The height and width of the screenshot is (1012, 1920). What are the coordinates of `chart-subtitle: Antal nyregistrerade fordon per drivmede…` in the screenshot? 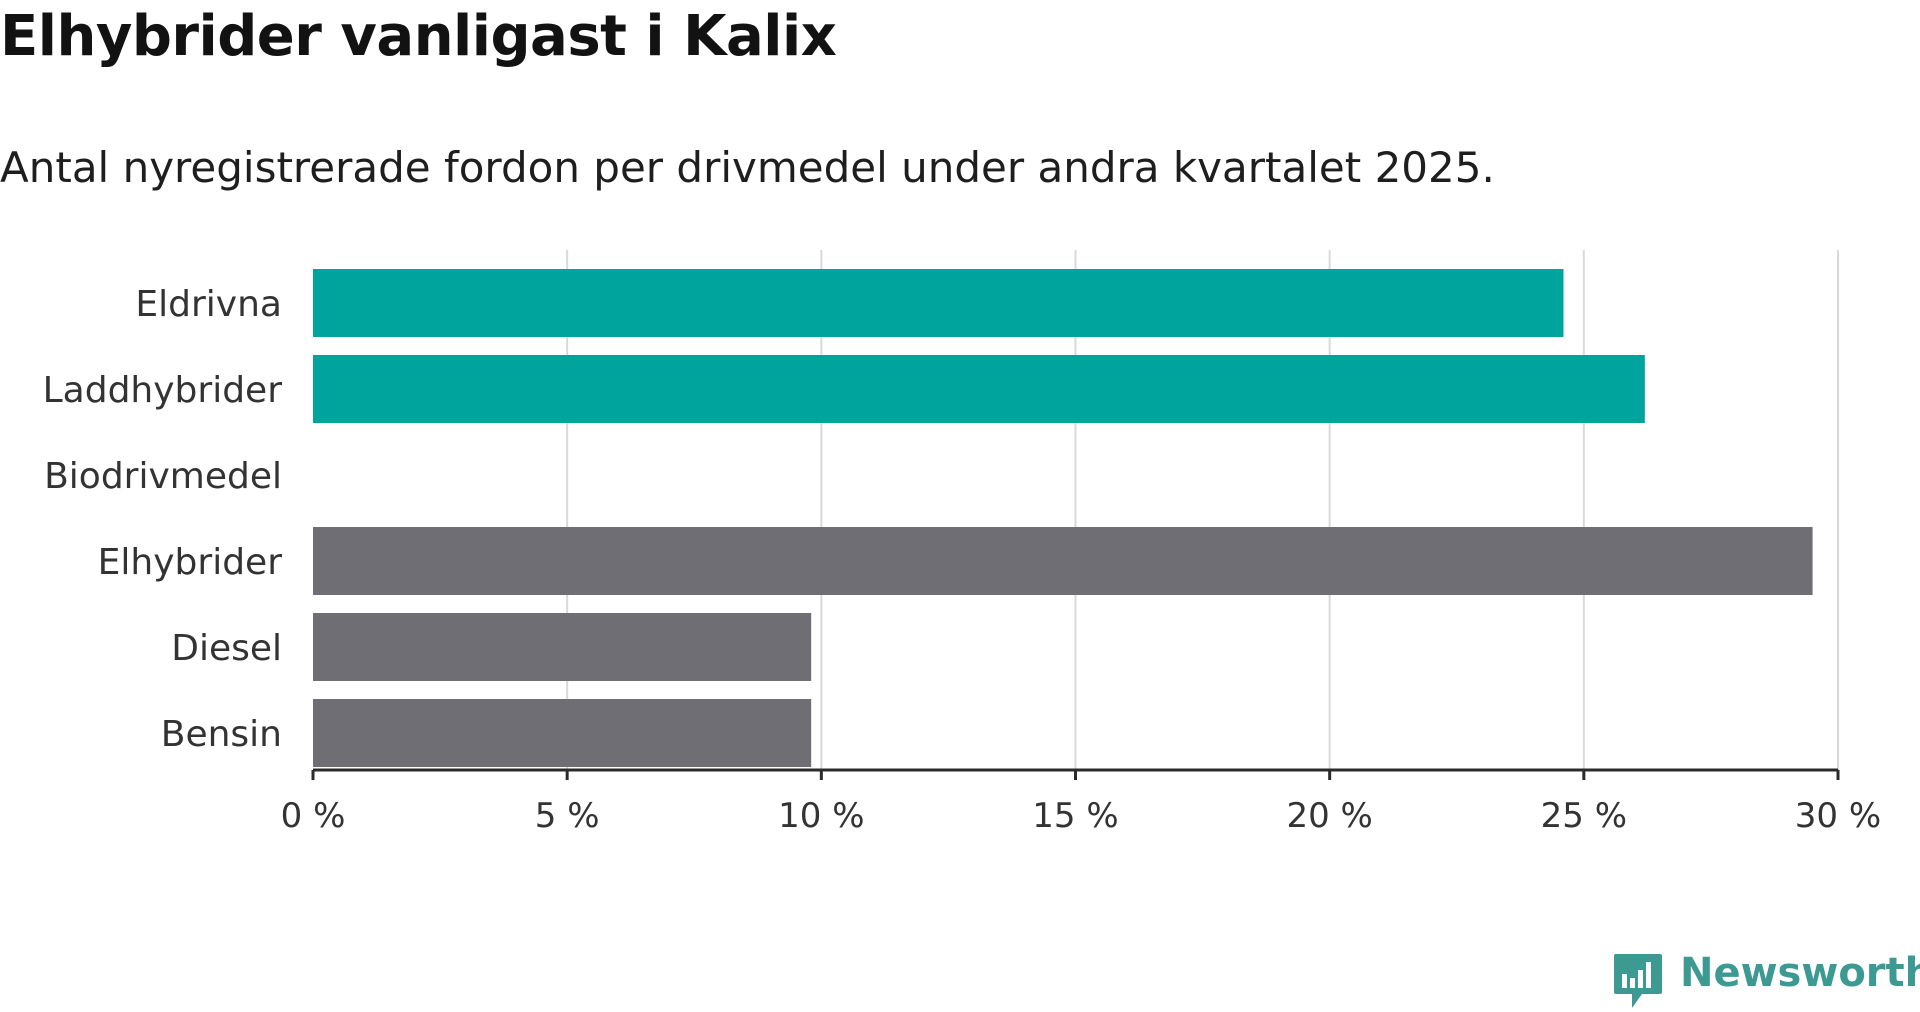 It's located at (747, 167).